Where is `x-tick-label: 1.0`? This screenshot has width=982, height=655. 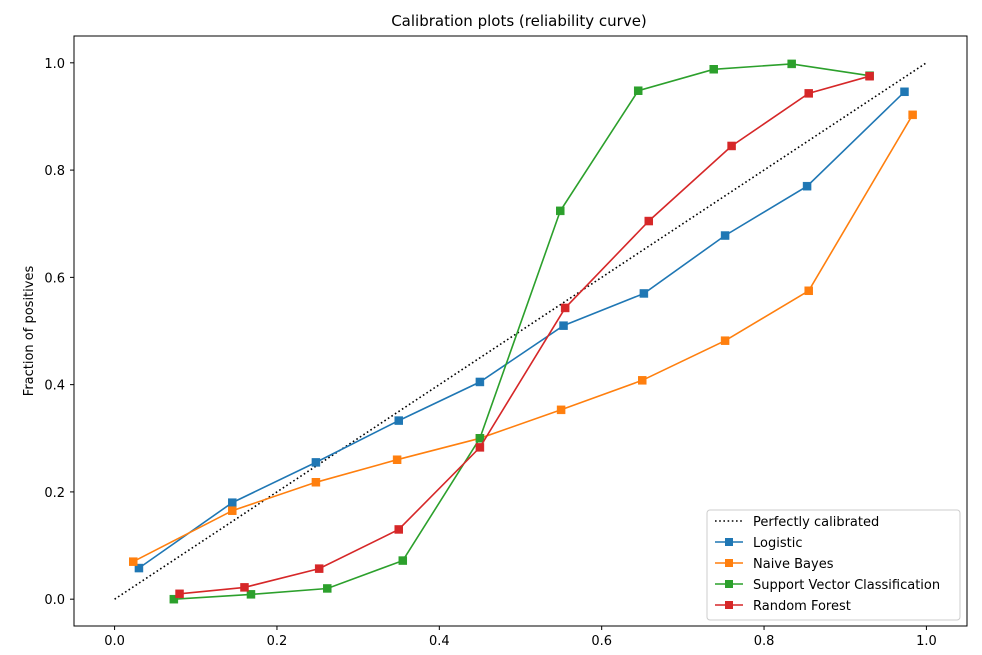 x-tick-label: 1.0 is located at coordinates (926, 641).